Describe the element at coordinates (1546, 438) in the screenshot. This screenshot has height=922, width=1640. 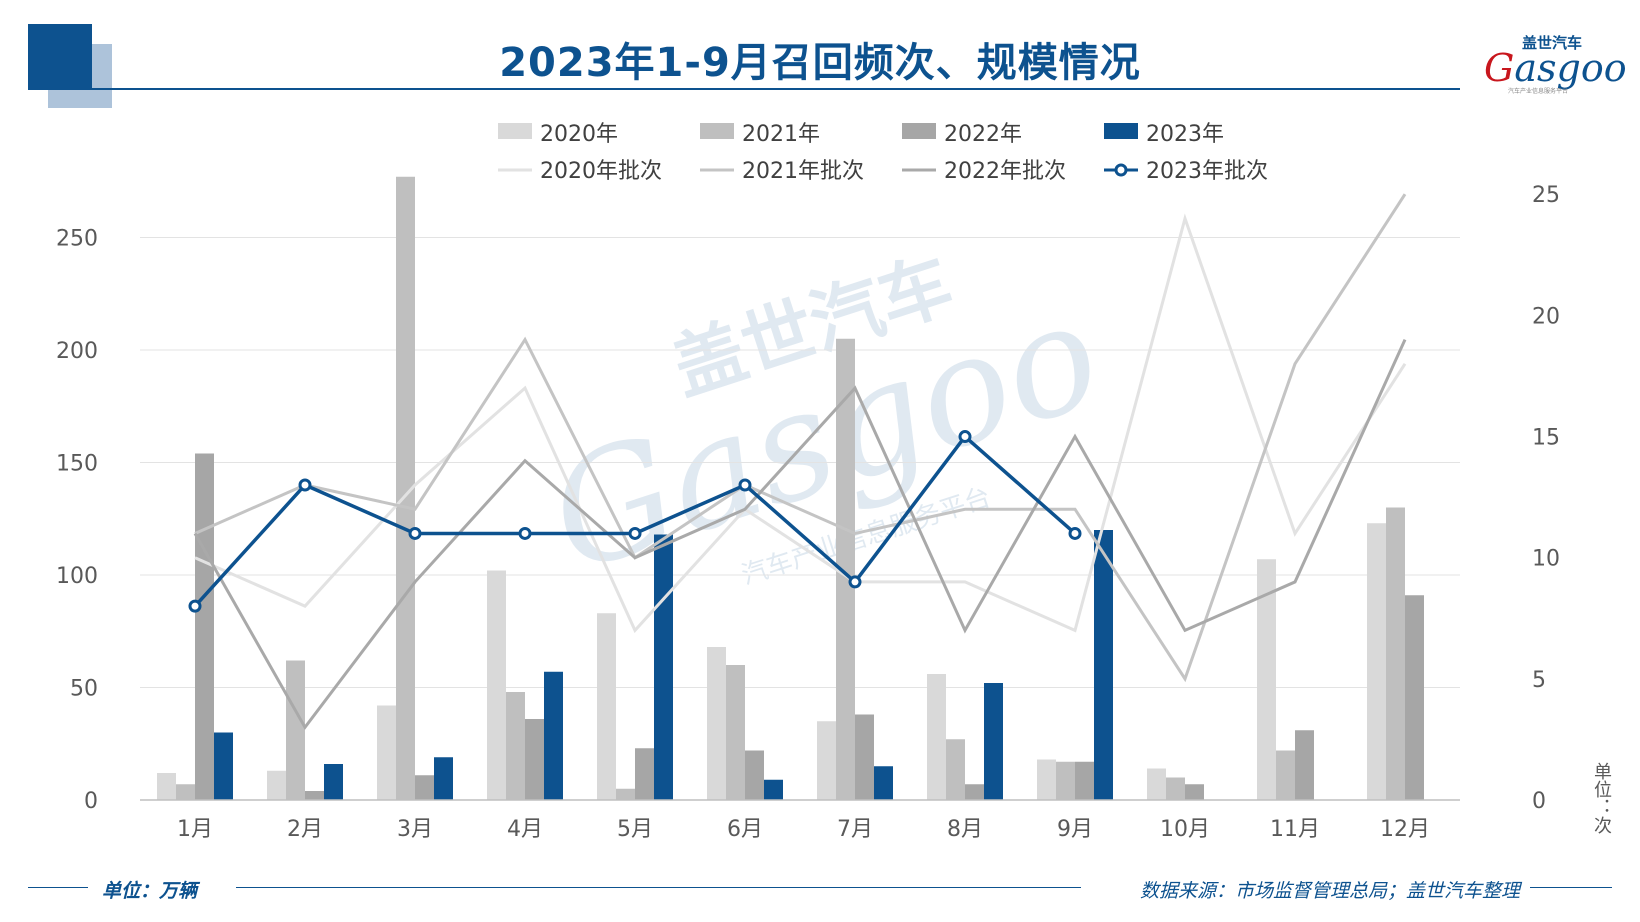
I see `y-right-tick-label: 15` at that location.